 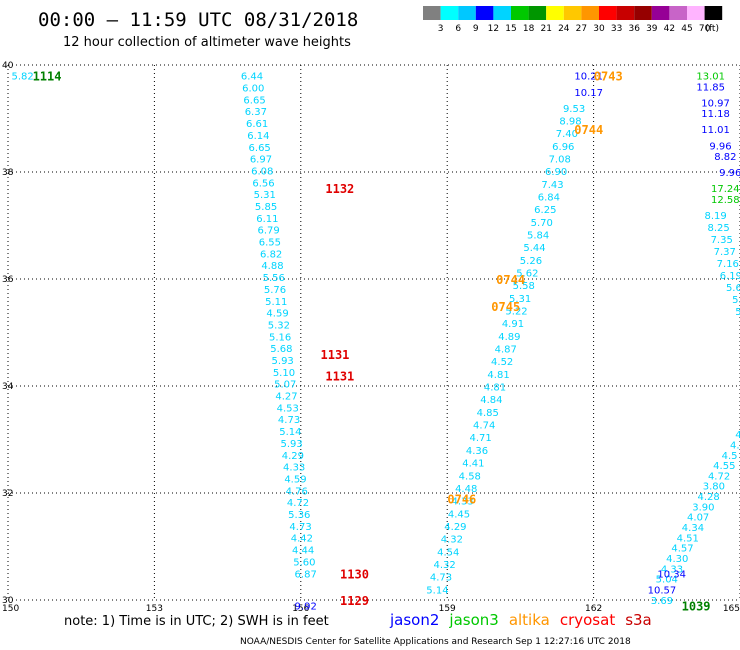 I want to click on wave-height-value: 5.04, so click(x=667, y=580).